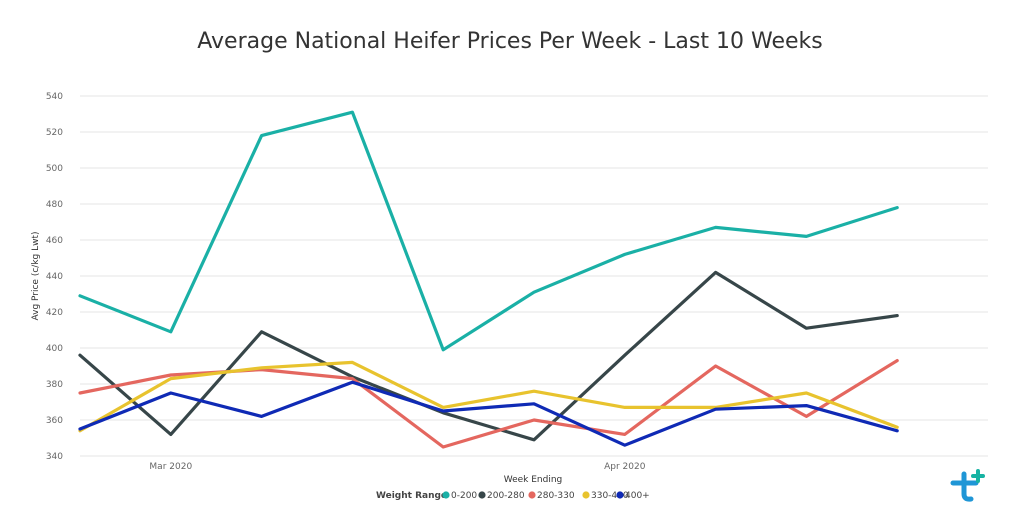 The width and height of the screenshot is (1024, 507). What do you see at coordinates (54, 97) in the screenshot?
I see `y-tick-label: 540` at bounding box center [54, 97].